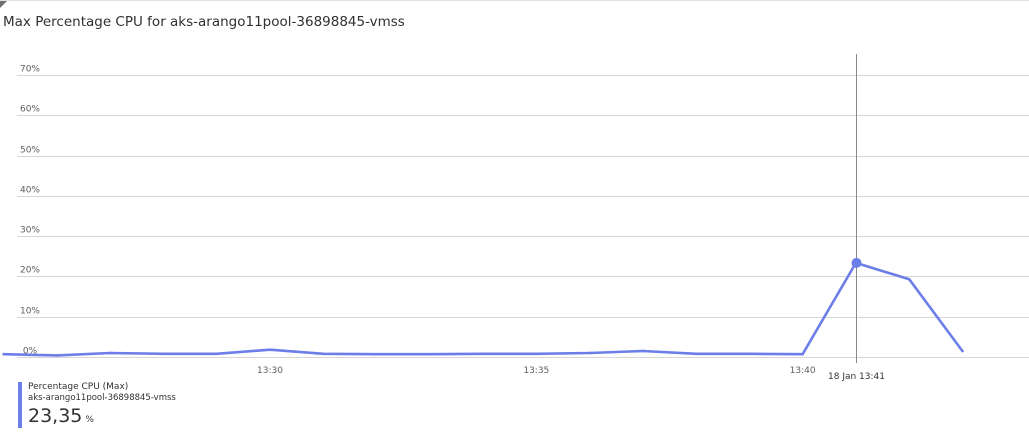 This screenshot has height=442, width=1029. Describe the element at coordinates (30, 271) in the screenshot. I see `y-tick-label: 20%` at that location.